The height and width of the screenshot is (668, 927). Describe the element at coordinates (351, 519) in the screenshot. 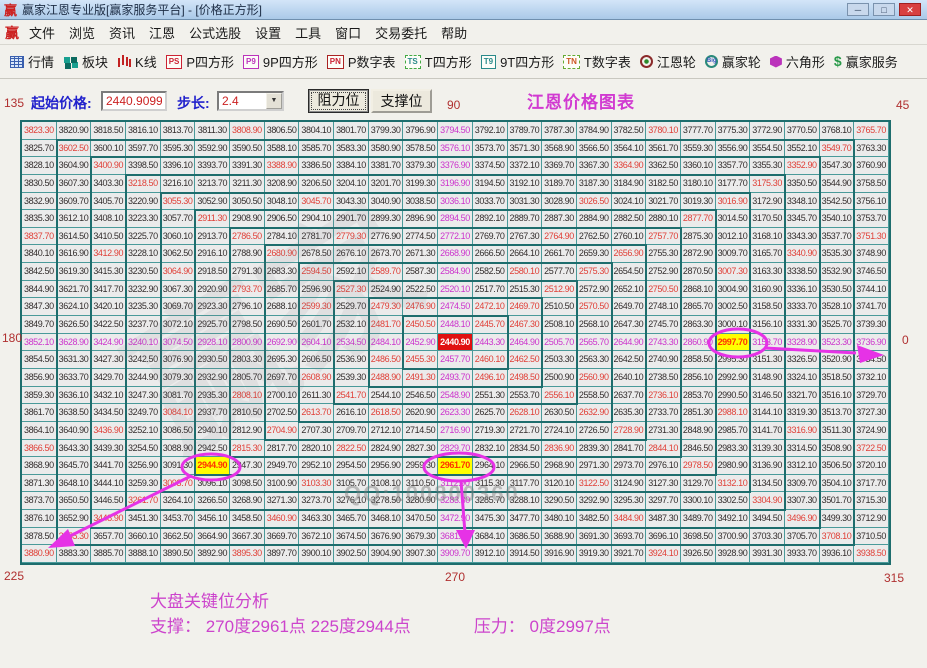

I see `price-cell: 3465.70` at that location.